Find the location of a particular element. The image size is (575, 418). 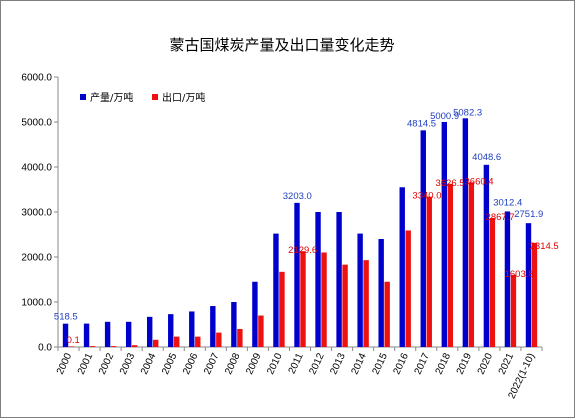

y-axis: 0.0 1000.0 2000.0 3000.0 4000.0 5000.0 6000.0 is located at coordinates (40, 213).